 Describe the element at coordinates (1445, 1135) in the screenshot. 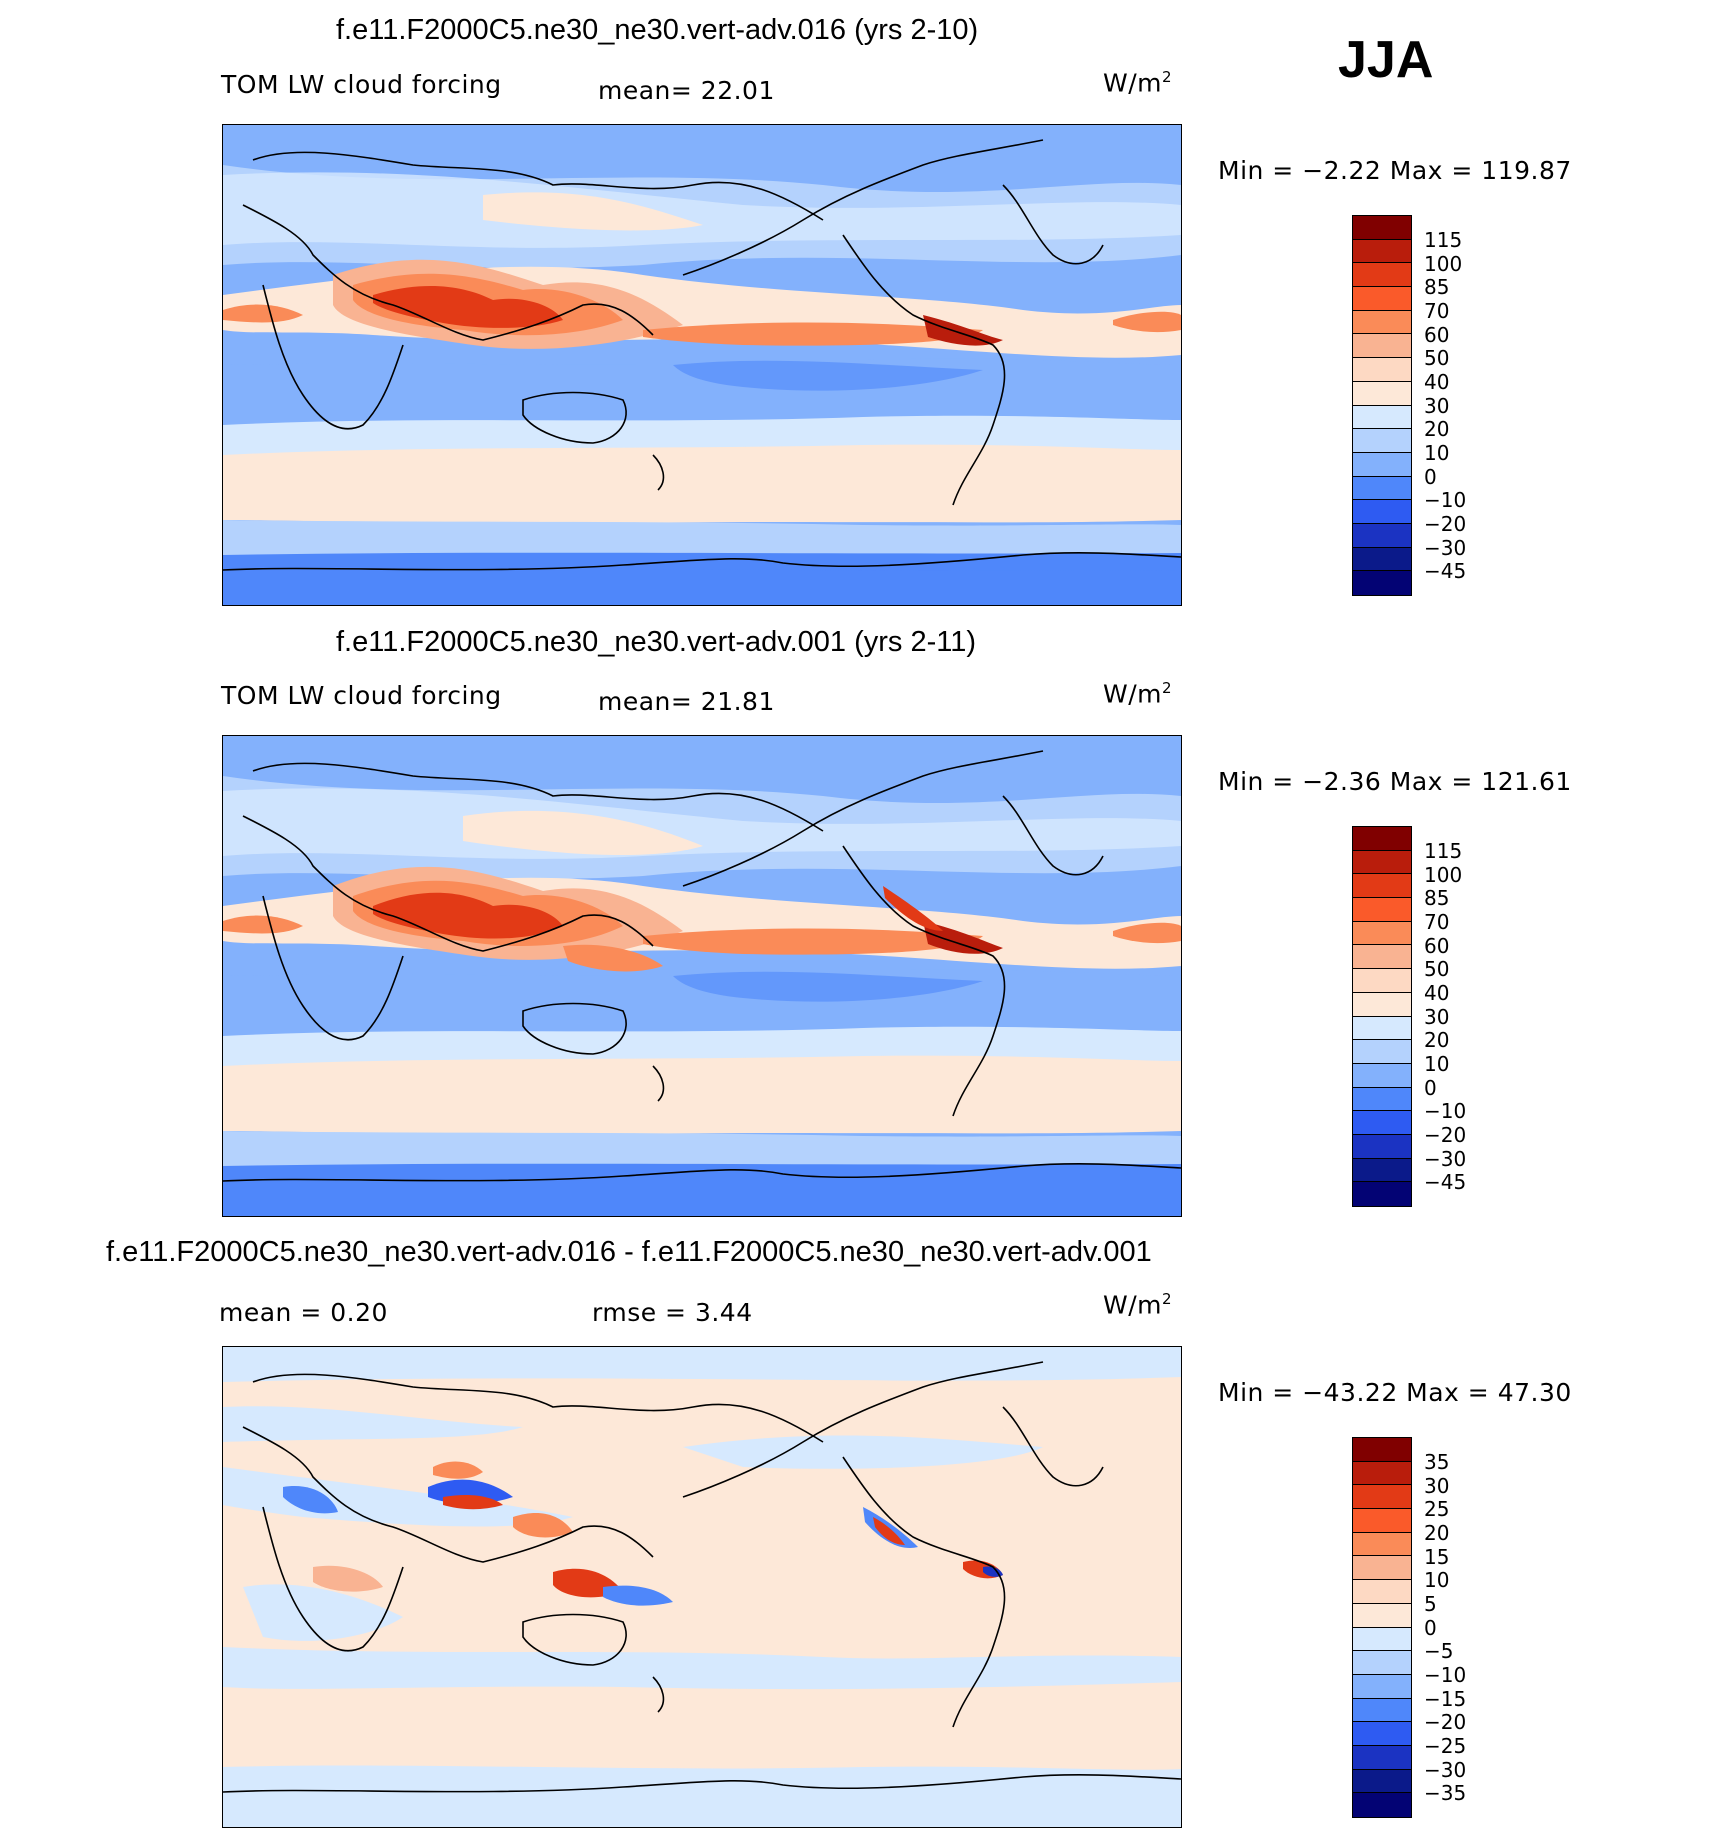

I see `panel-2-tick: −20` at that location.